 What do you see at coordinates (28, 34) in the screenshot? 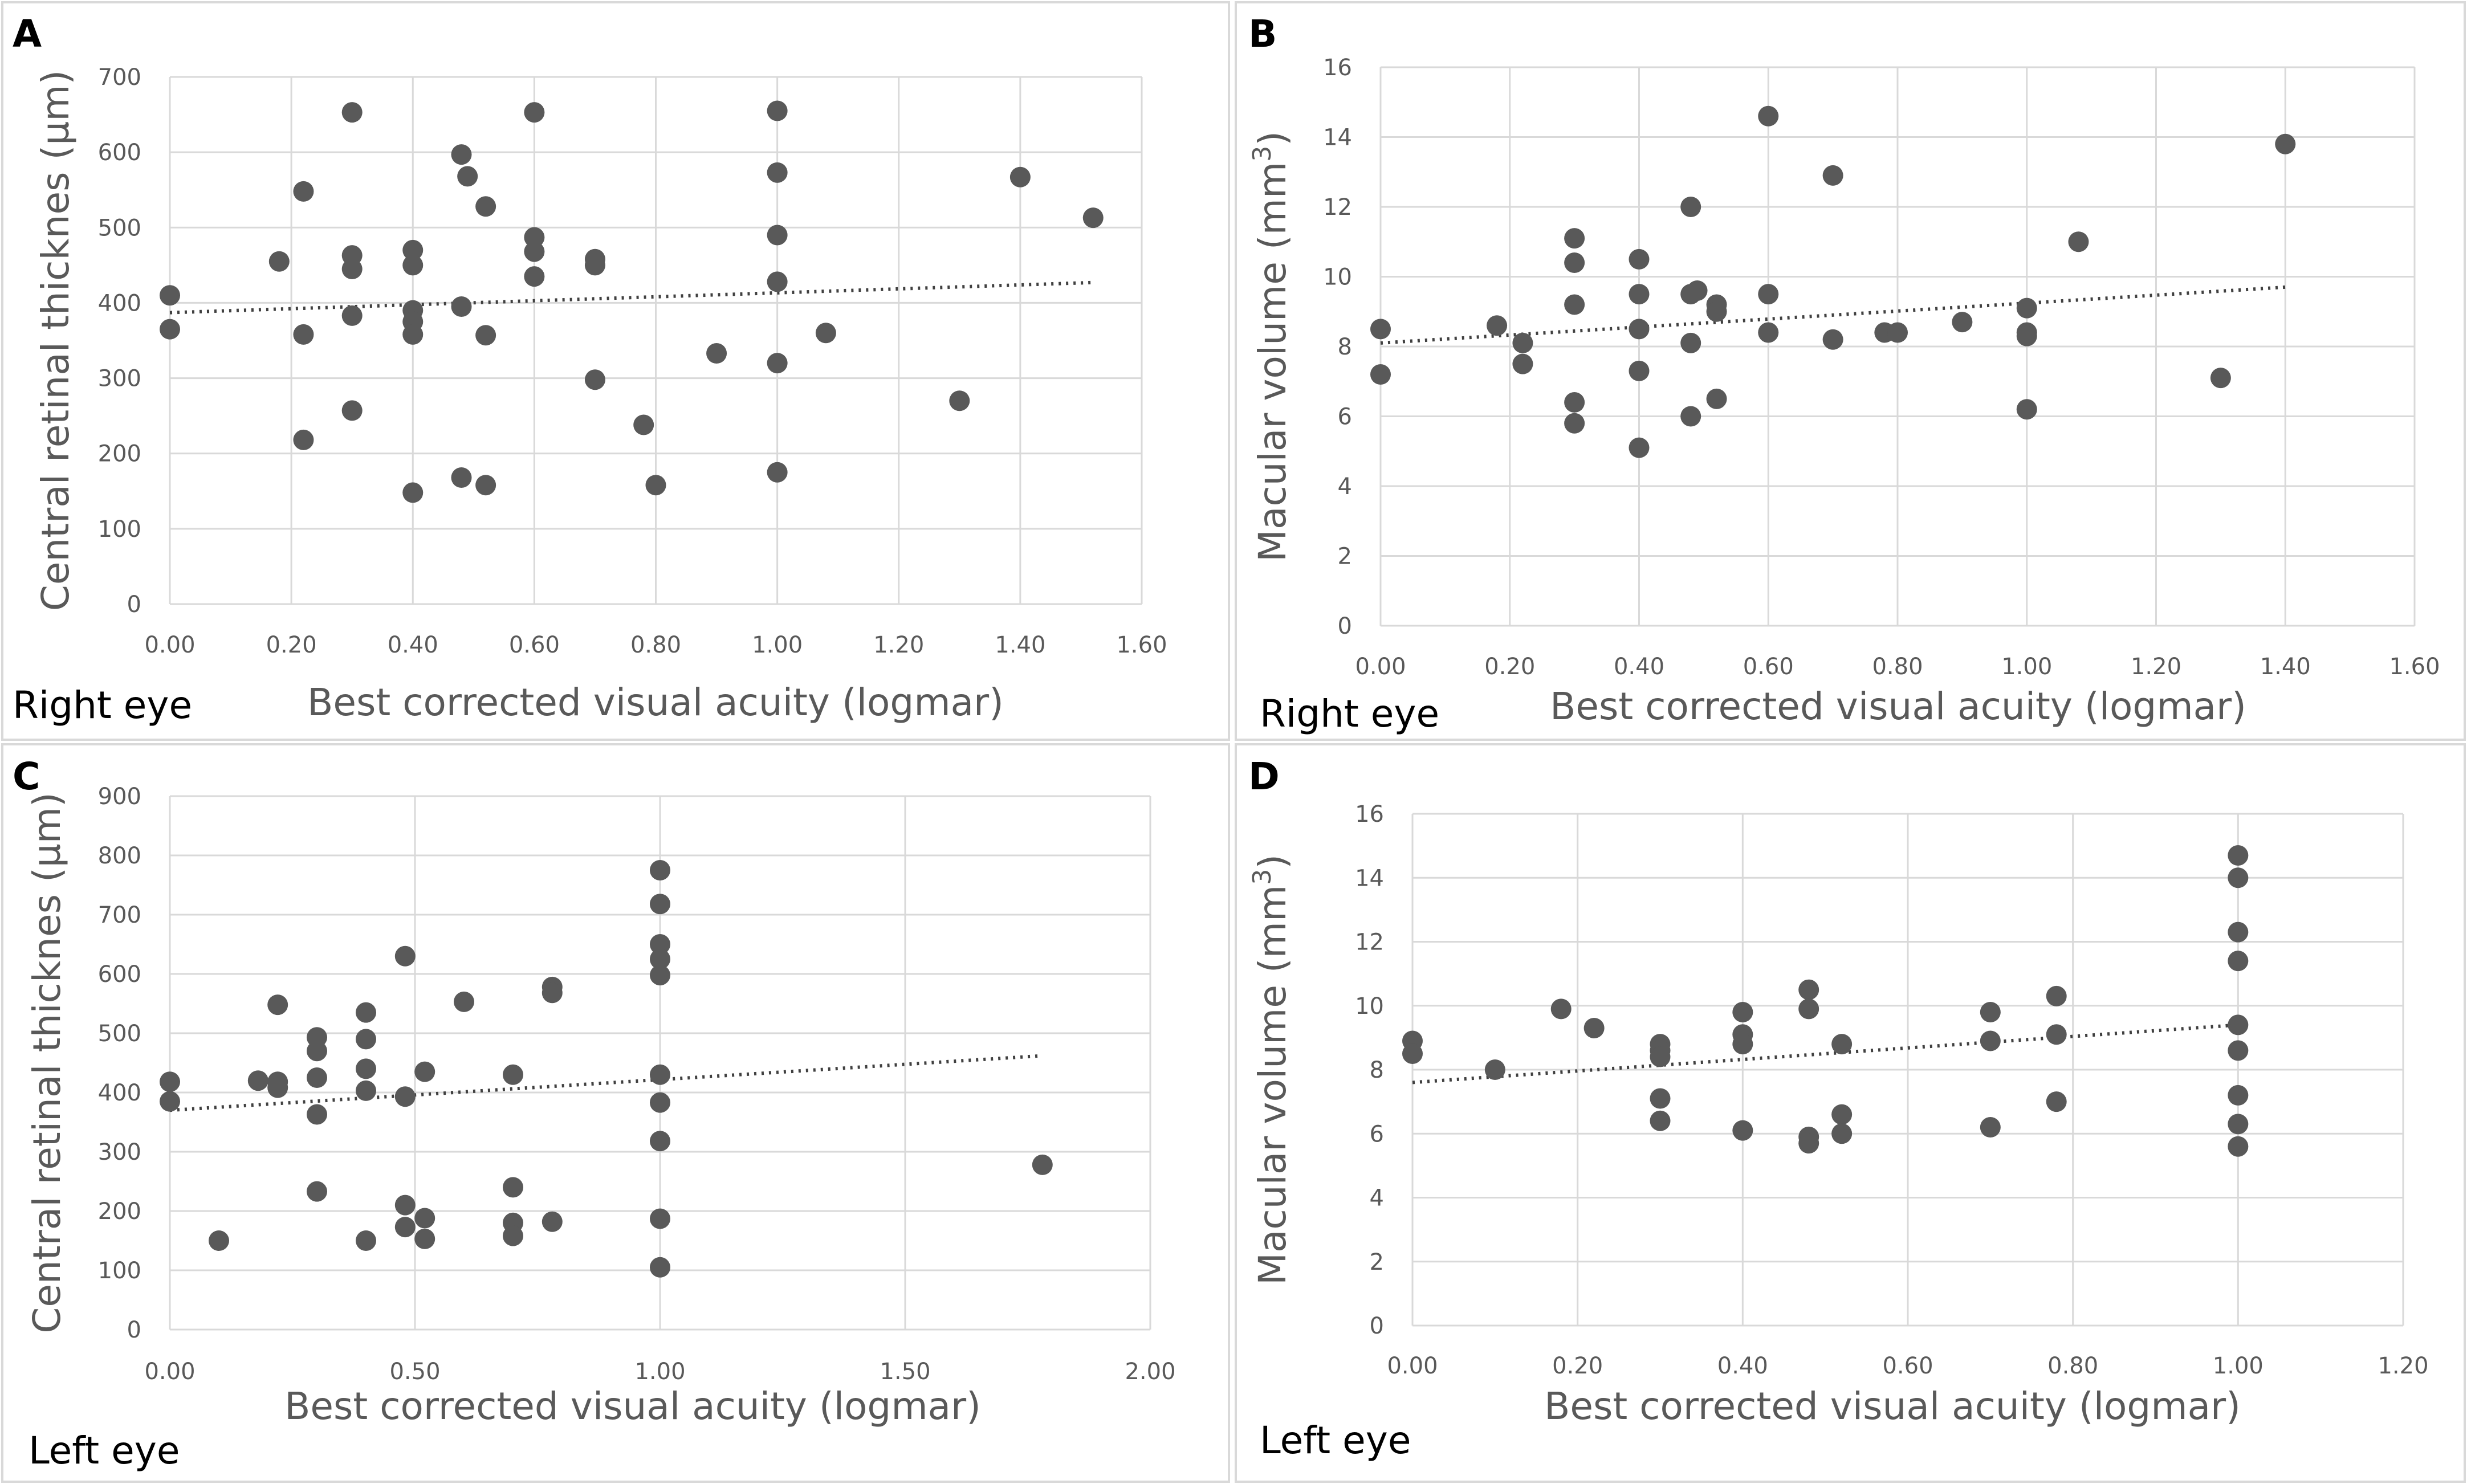
I see `panel-letter: A` at bounding box center [28, 34].